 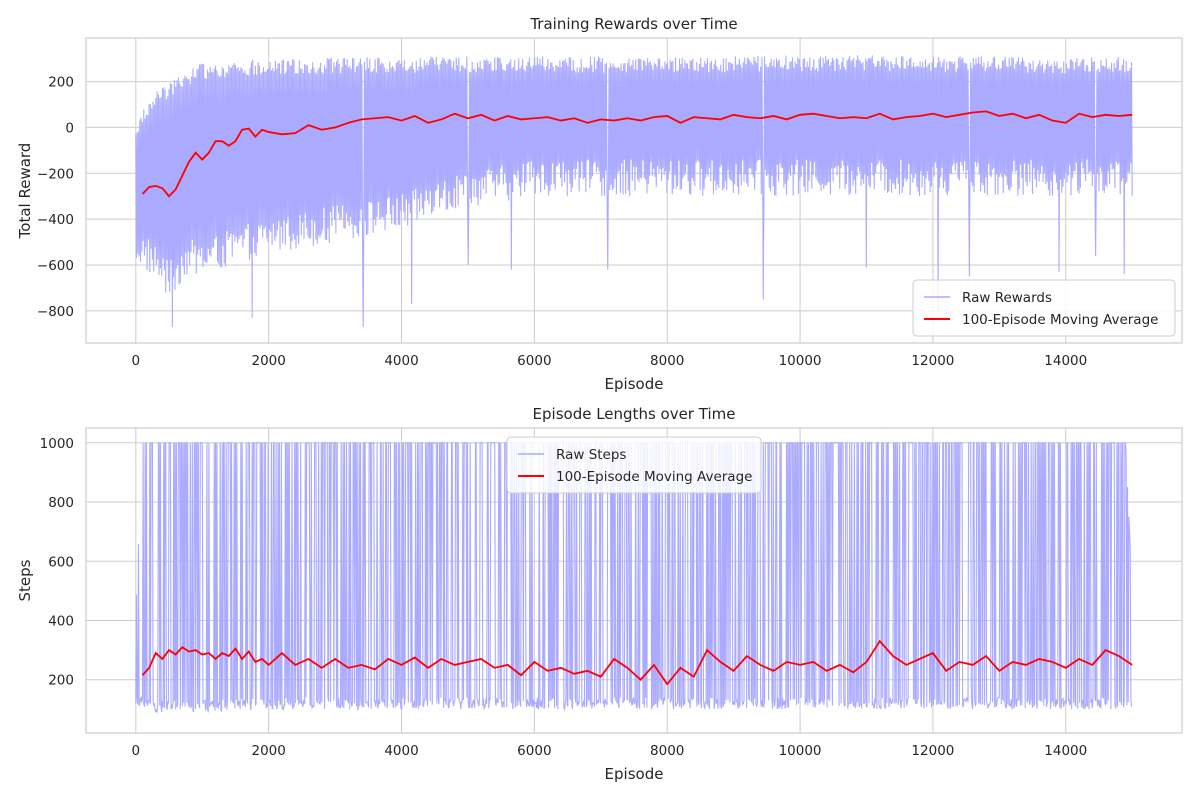 What do you see at coordinates (55, 220) in the screenshot?
I see `y-tick-label: −400` at bounding box center [55, 220].